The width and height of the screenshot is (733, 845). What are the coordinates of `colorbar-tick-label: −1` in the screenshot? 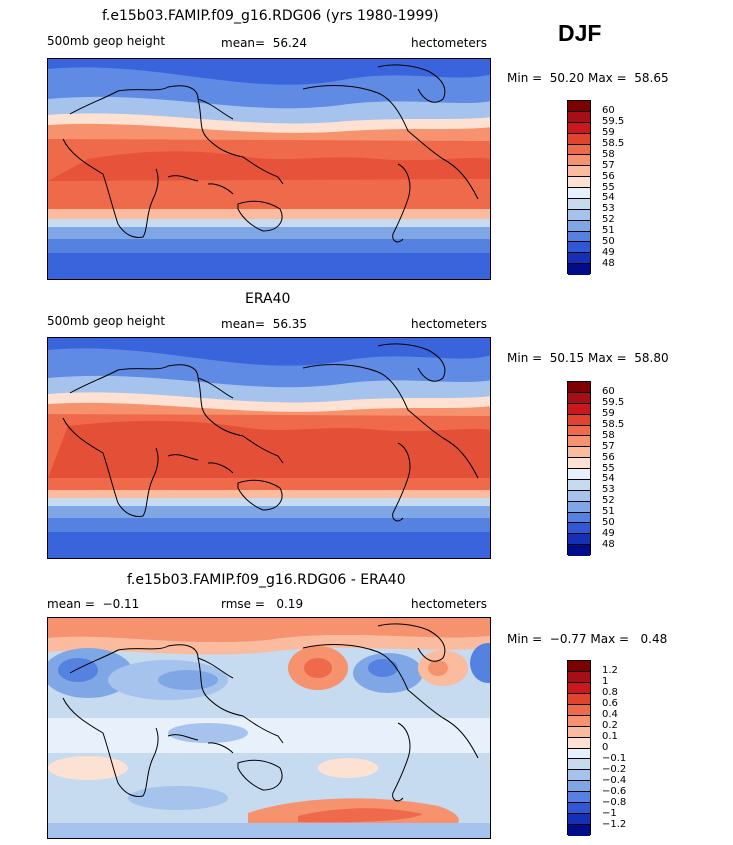 It's located at (609, 813).